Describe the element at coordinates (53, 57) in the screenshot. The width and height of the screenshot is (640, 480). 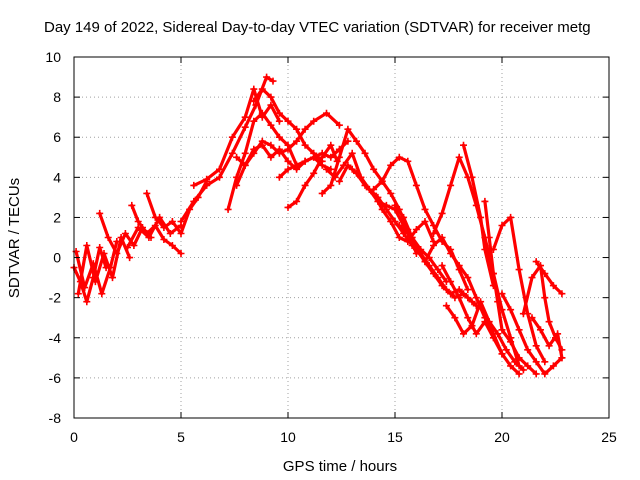
I see `y-tick-label: 10` at that location.